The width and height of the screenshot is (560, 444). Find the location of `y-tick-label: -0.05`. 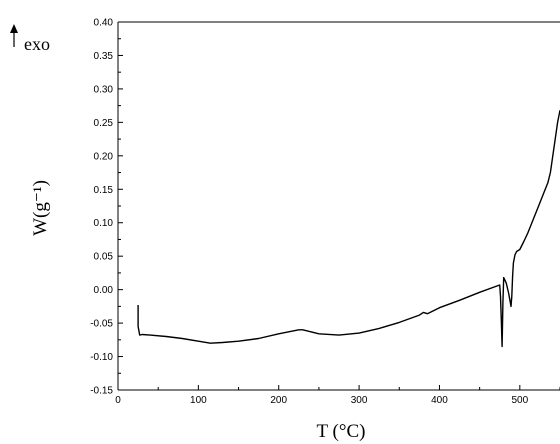

y-tick-label: -0.05 is located at coordinates (101, 324).